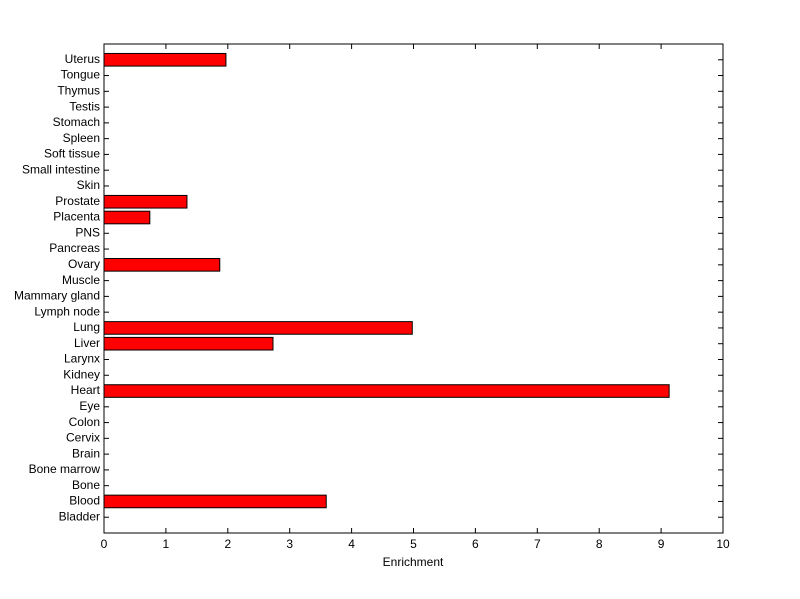 The width and height of the screenshot is (800, 599). I want to click on x-tick-label: 8, so click(599, 544).